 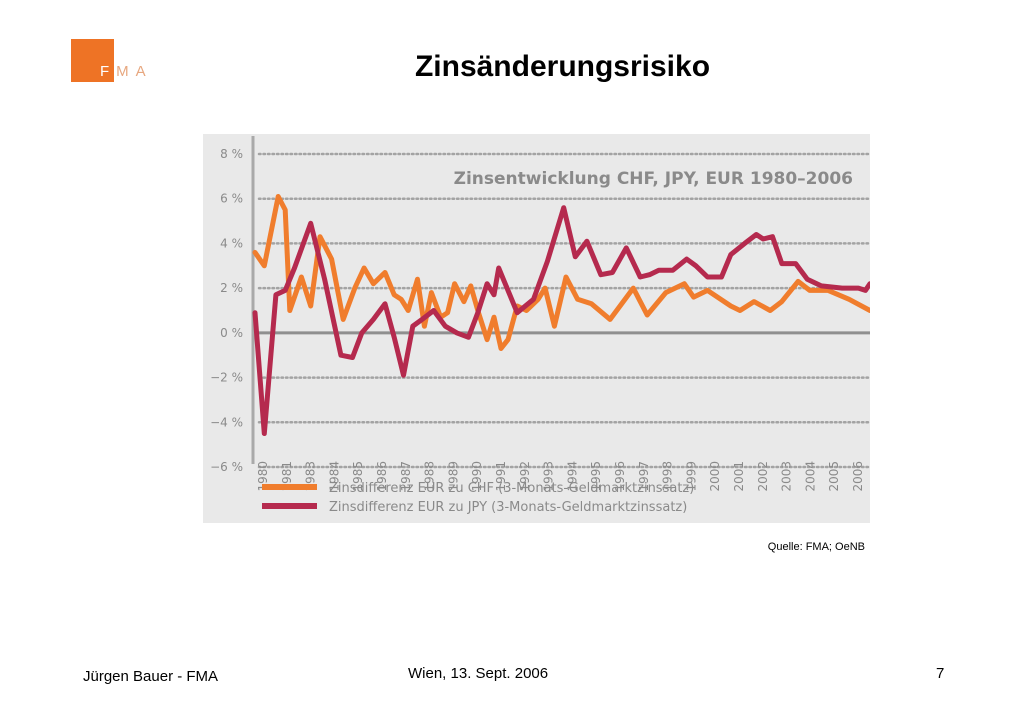 I want to click on y-tick-label: −4 %, so click(x=226, y=422).